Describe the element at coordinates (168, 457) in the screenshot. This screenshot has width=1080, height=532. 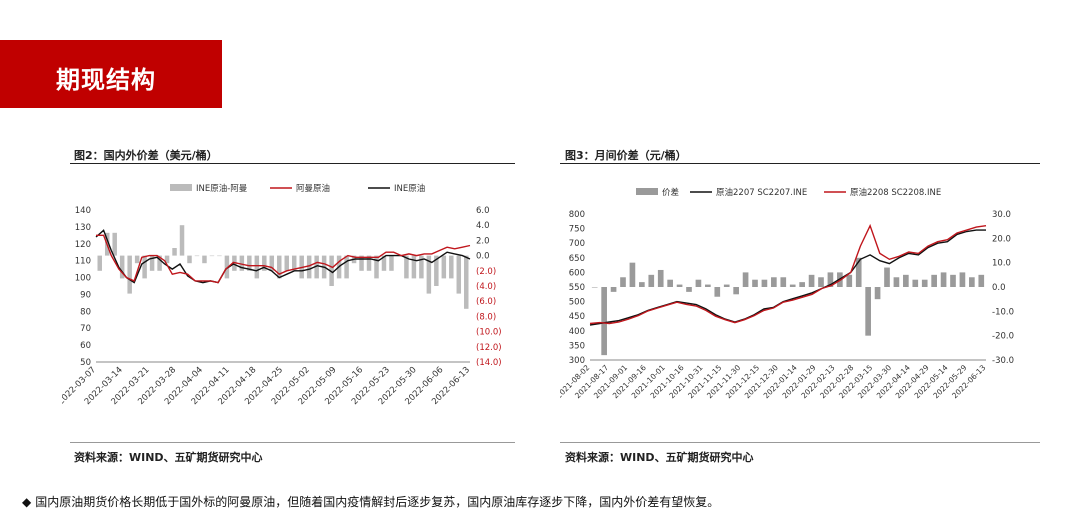
I see `chart1-source: 资料来源：WIND、五矿期货研究中心` at that location.